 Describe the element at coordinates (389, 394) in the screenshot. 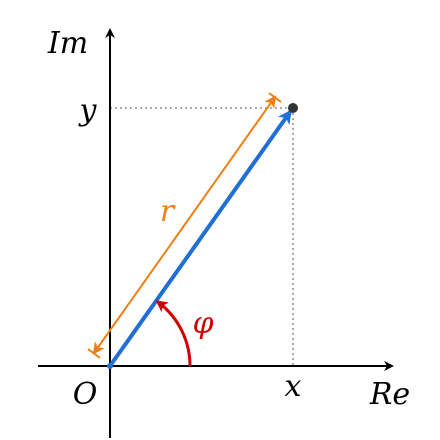

I see `real-label: Re` at that location.